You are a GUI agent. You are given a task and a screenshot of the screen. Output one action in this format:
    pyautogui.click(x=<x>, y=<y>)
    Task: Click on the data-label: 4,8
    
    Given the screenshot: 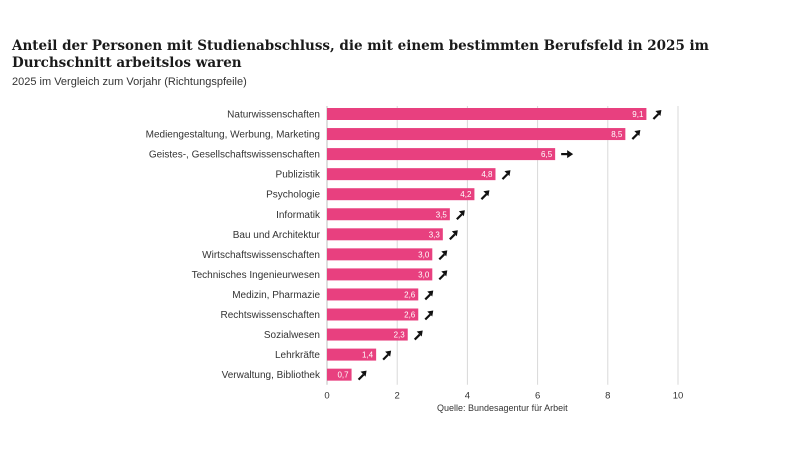 What is the action you would take?
    pyautogui.click(x=487, y=174)
    